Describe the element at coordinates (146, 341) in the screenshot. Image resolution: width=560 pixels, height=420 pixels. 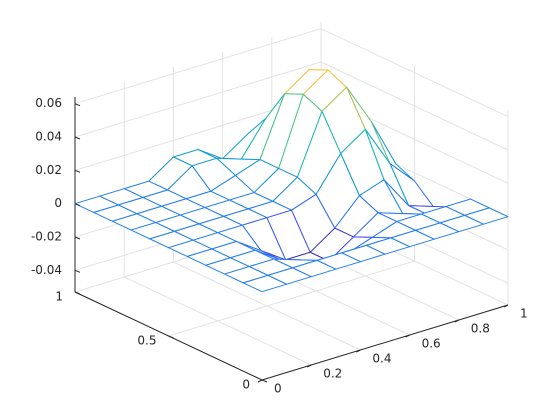
I see `y-tick-label: 0.5` at that location.